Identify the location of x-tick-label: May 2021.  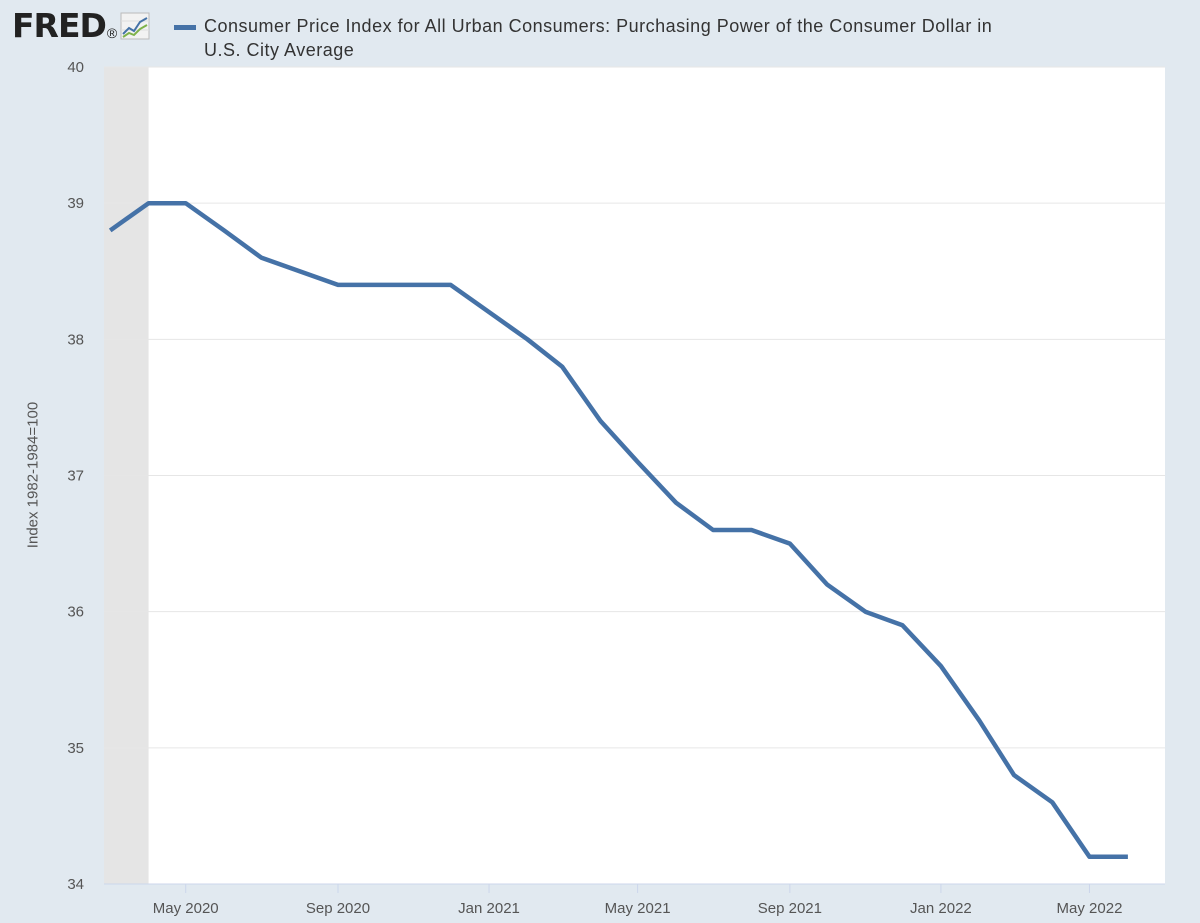
(638, 908).